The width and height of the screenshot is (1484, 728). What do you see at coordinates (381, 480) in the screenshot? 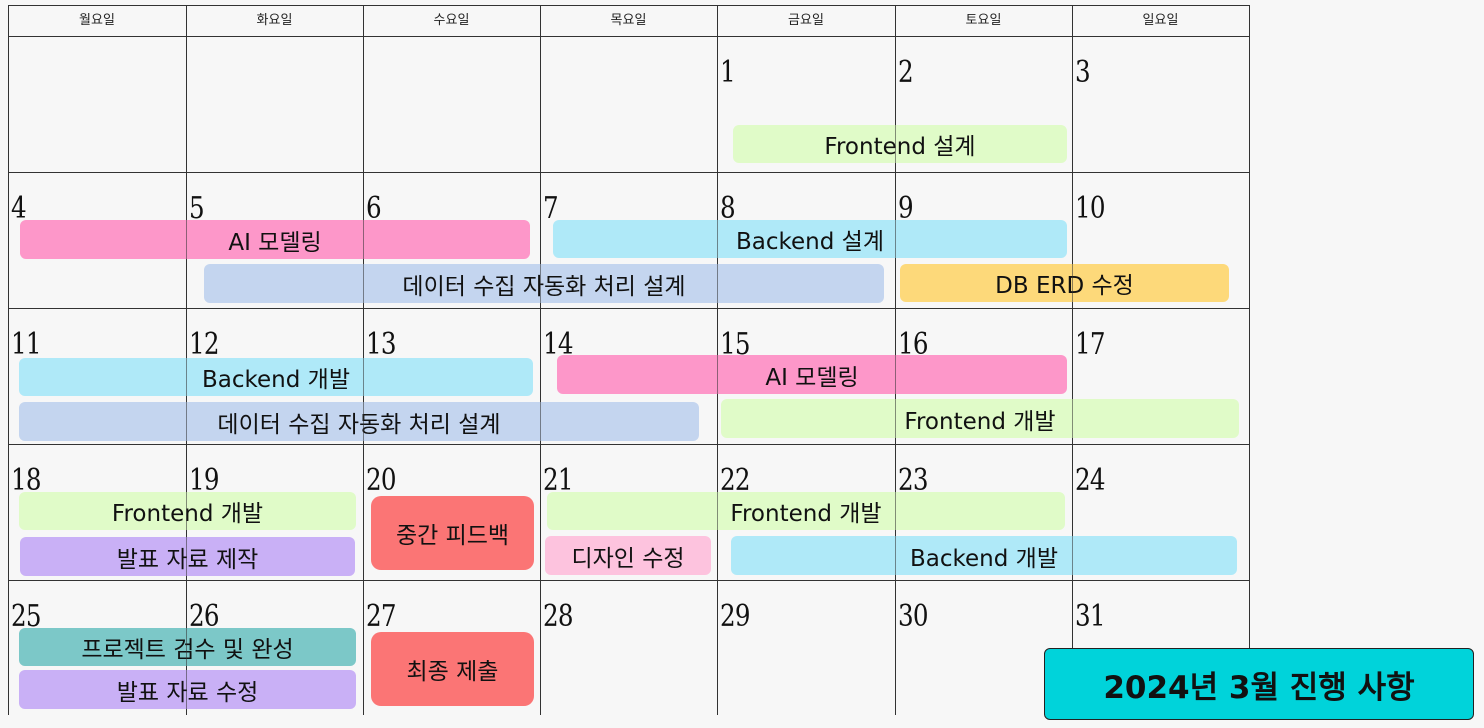
I see `day-number: 20` at bounding box center [381, 480].